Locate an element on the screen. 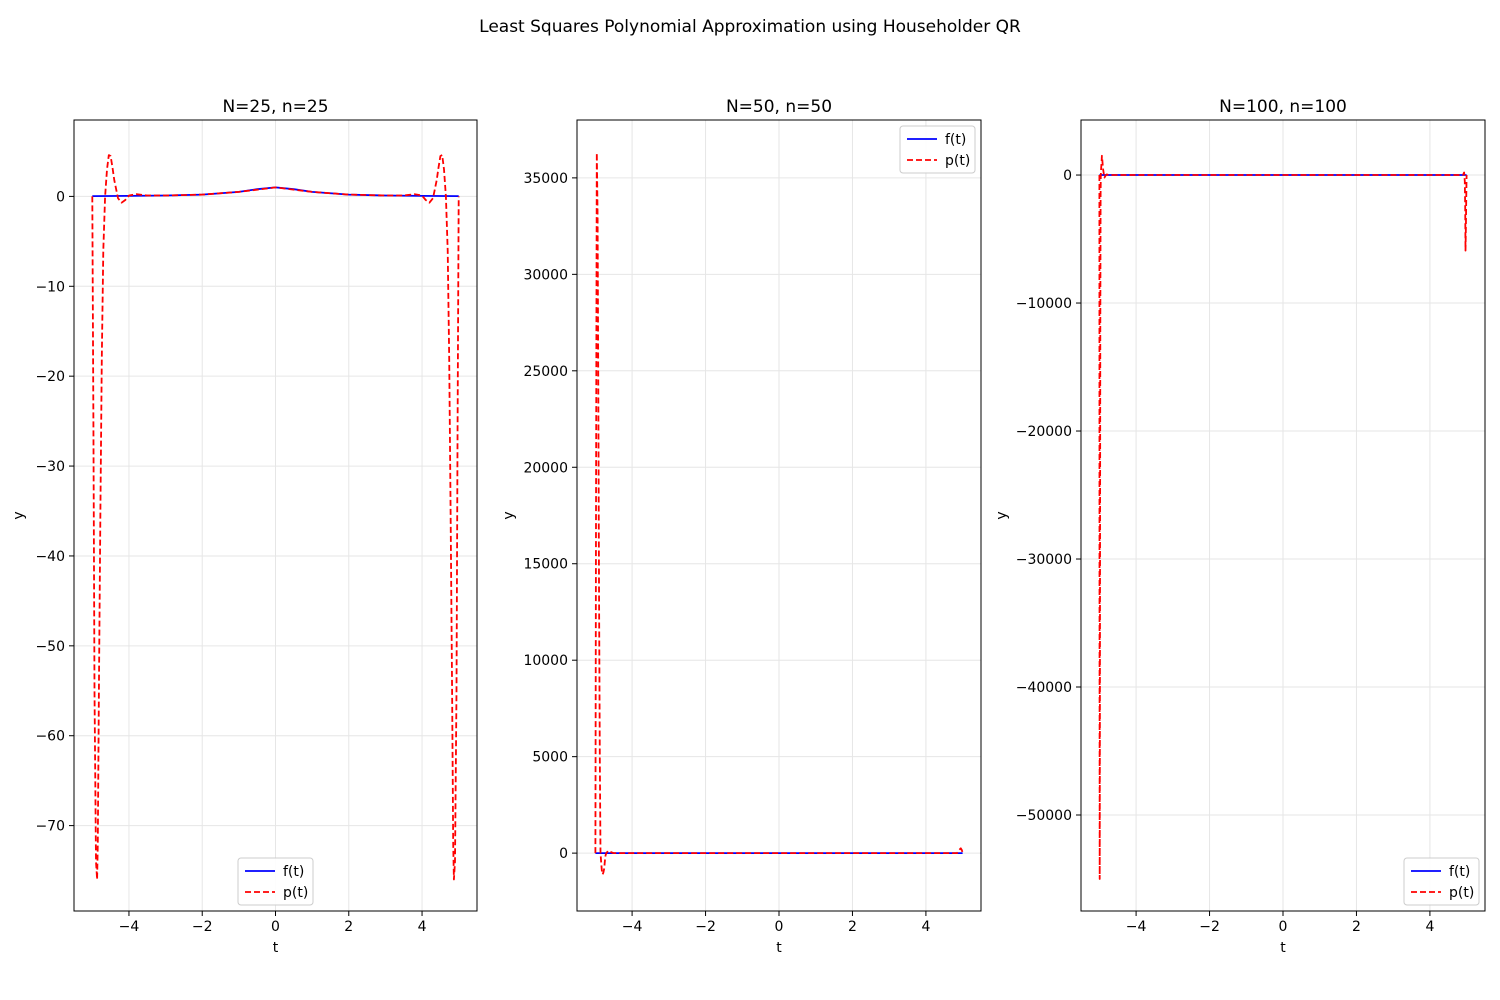 This screenshot has width=1500, height=1000. y-tick-label: −40 is located at coordinates (50, 557).